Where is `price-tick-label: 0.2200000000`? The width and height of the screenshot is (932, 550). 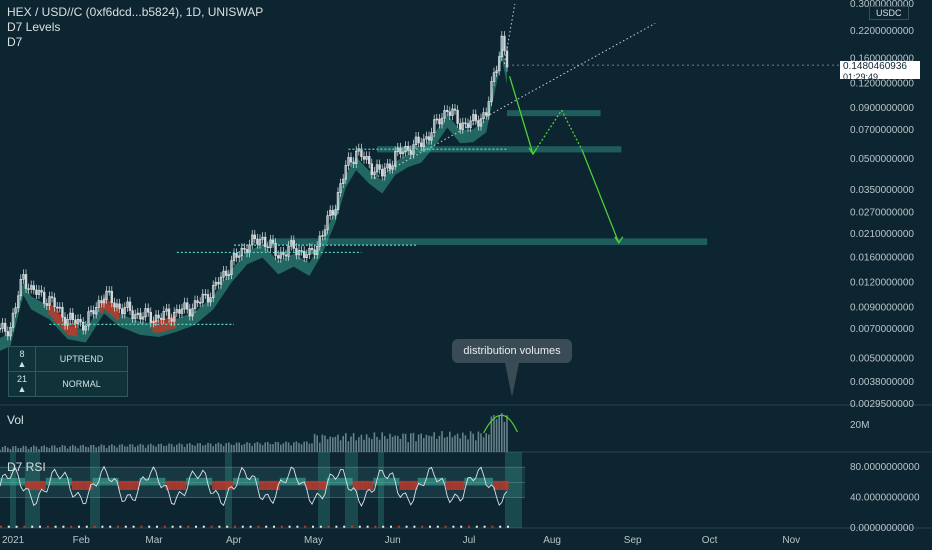
price-tick-label: 0.2200000000 is located at coordinates (882, 31).